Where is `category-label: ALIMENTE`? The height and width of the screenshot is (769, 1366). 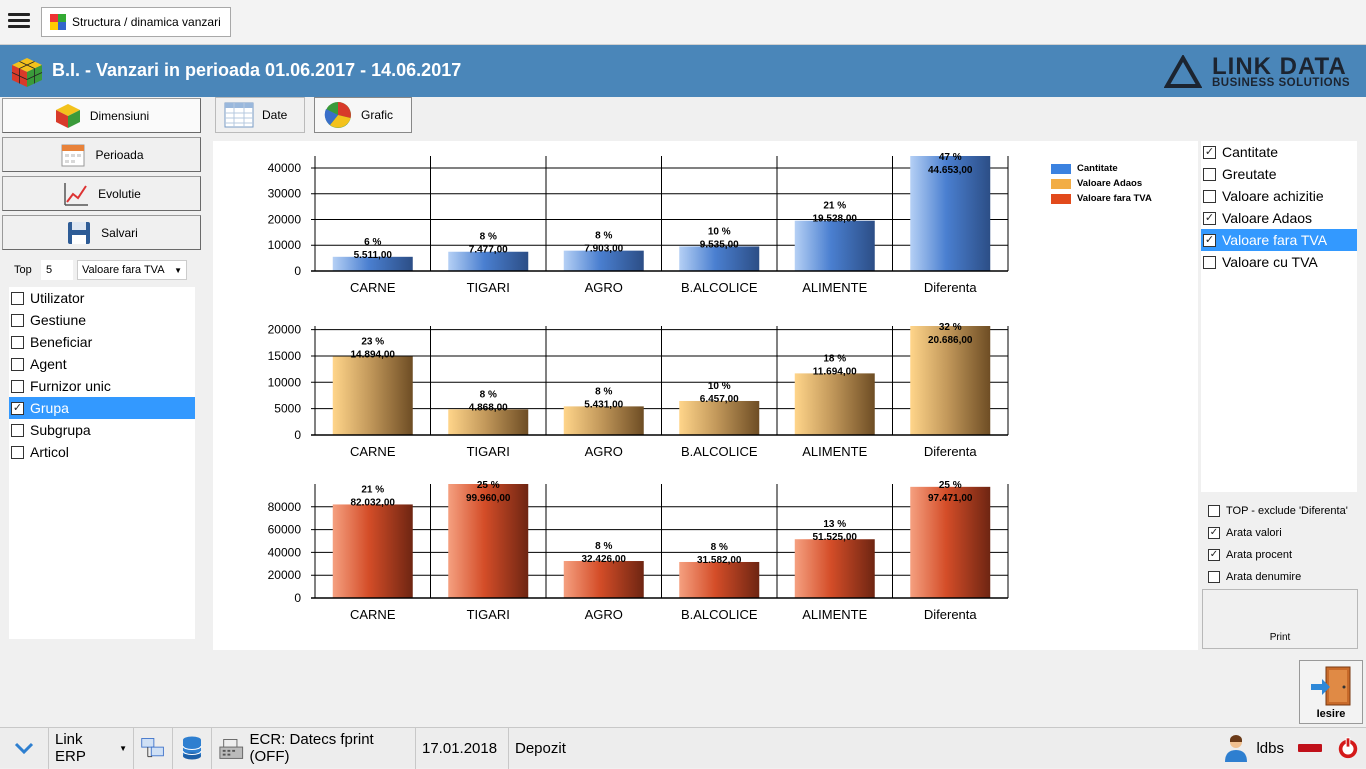
category-label: ALIMENTE is located at coordinates (834, 287).